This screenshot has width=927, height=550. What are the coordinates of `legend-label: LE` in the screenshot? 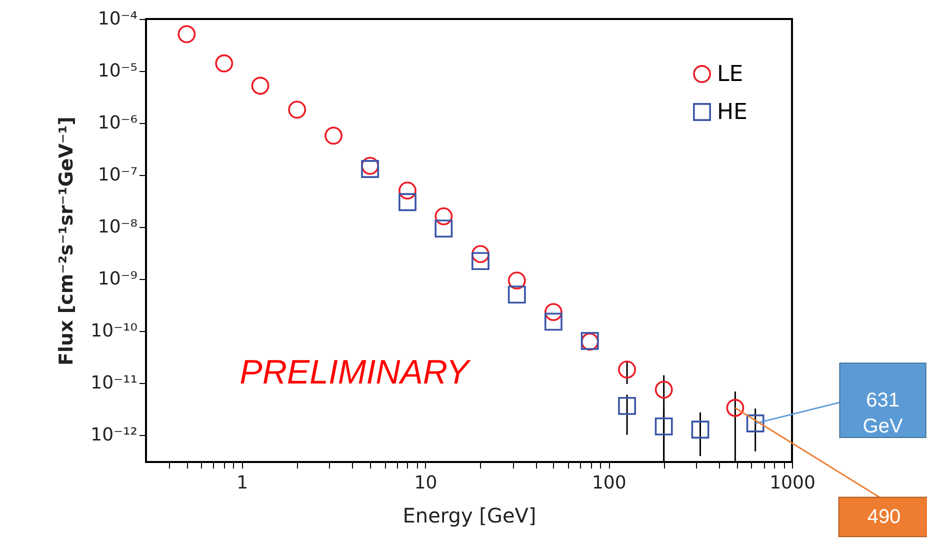 It's located at (730, 74).